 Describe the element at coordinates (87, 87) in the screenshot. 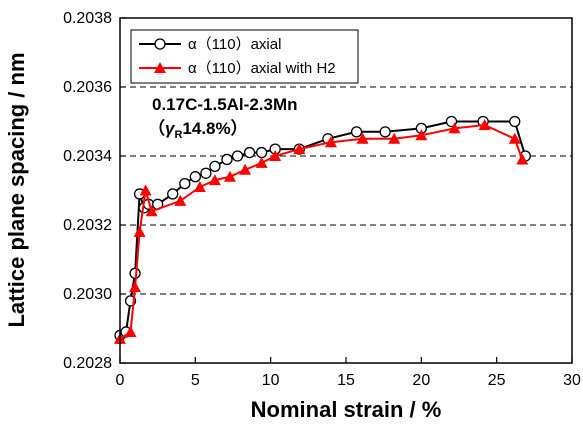

I see `y-tick-label: 0.2036` at that location.